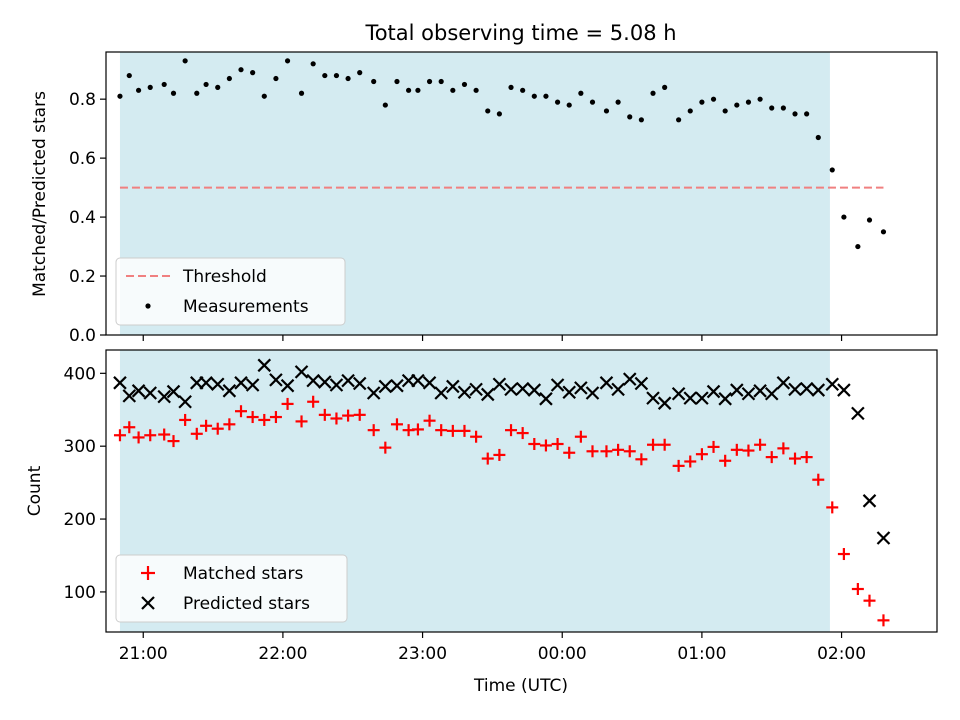 This screenshot has width=960, height=720. I want to click on y-axis-label-ratio: Matched/Predicted stars, so click(40, 194).